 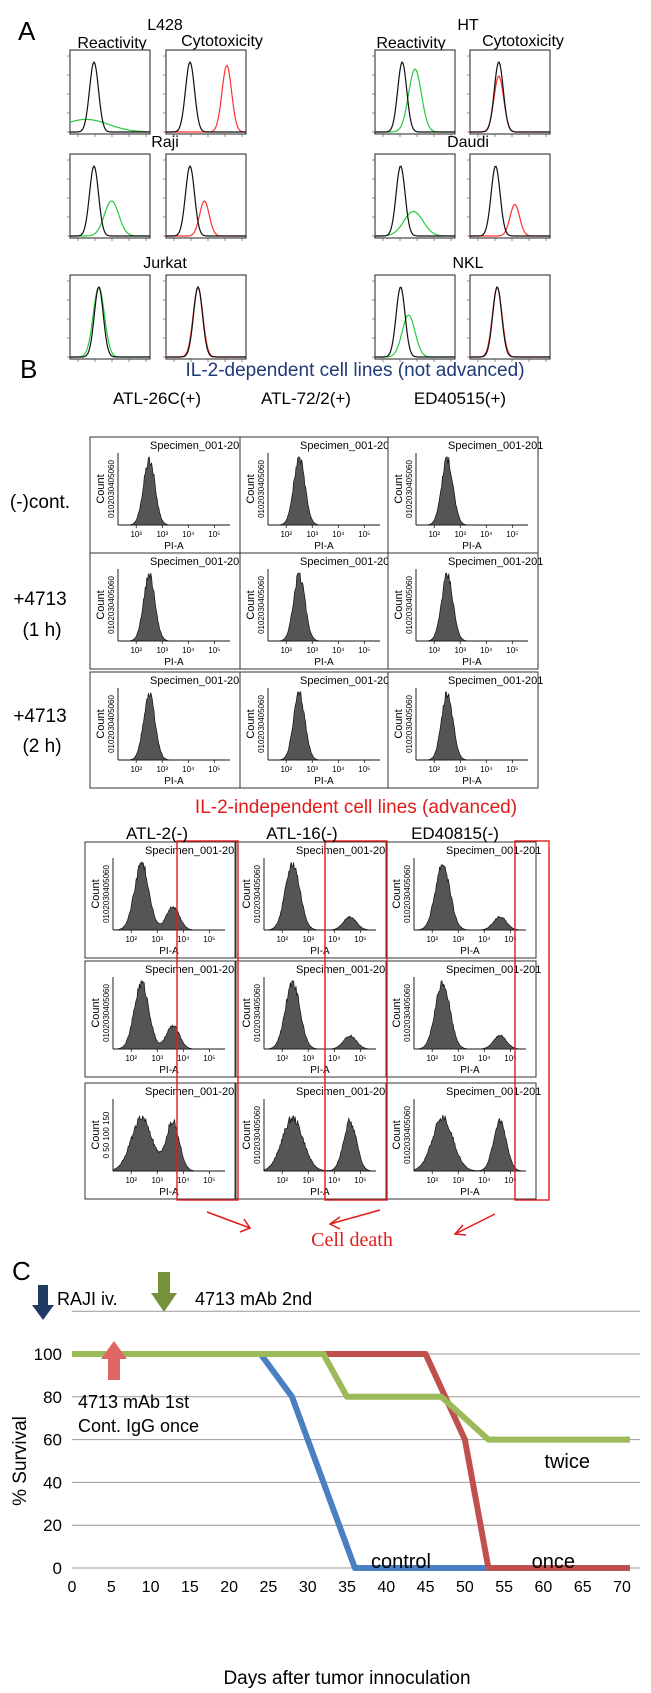 I want to click on column-header: ED40515(+), so click(x=460, y=398).